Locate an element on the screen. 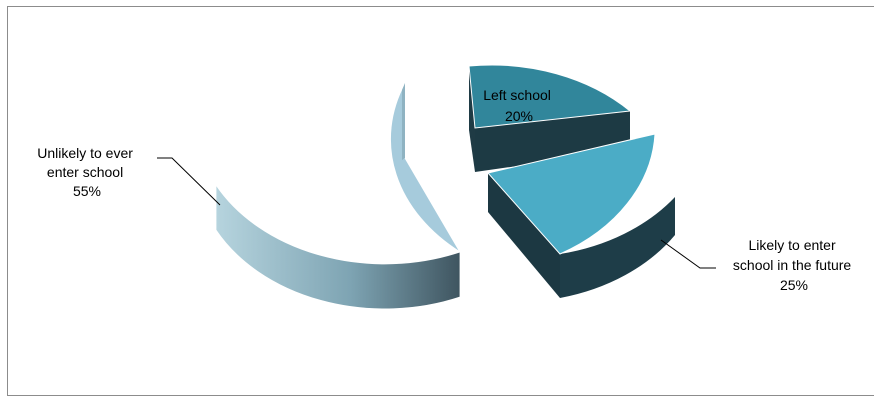  label-left-school-value: 20% is located at coordinates (519, 116).